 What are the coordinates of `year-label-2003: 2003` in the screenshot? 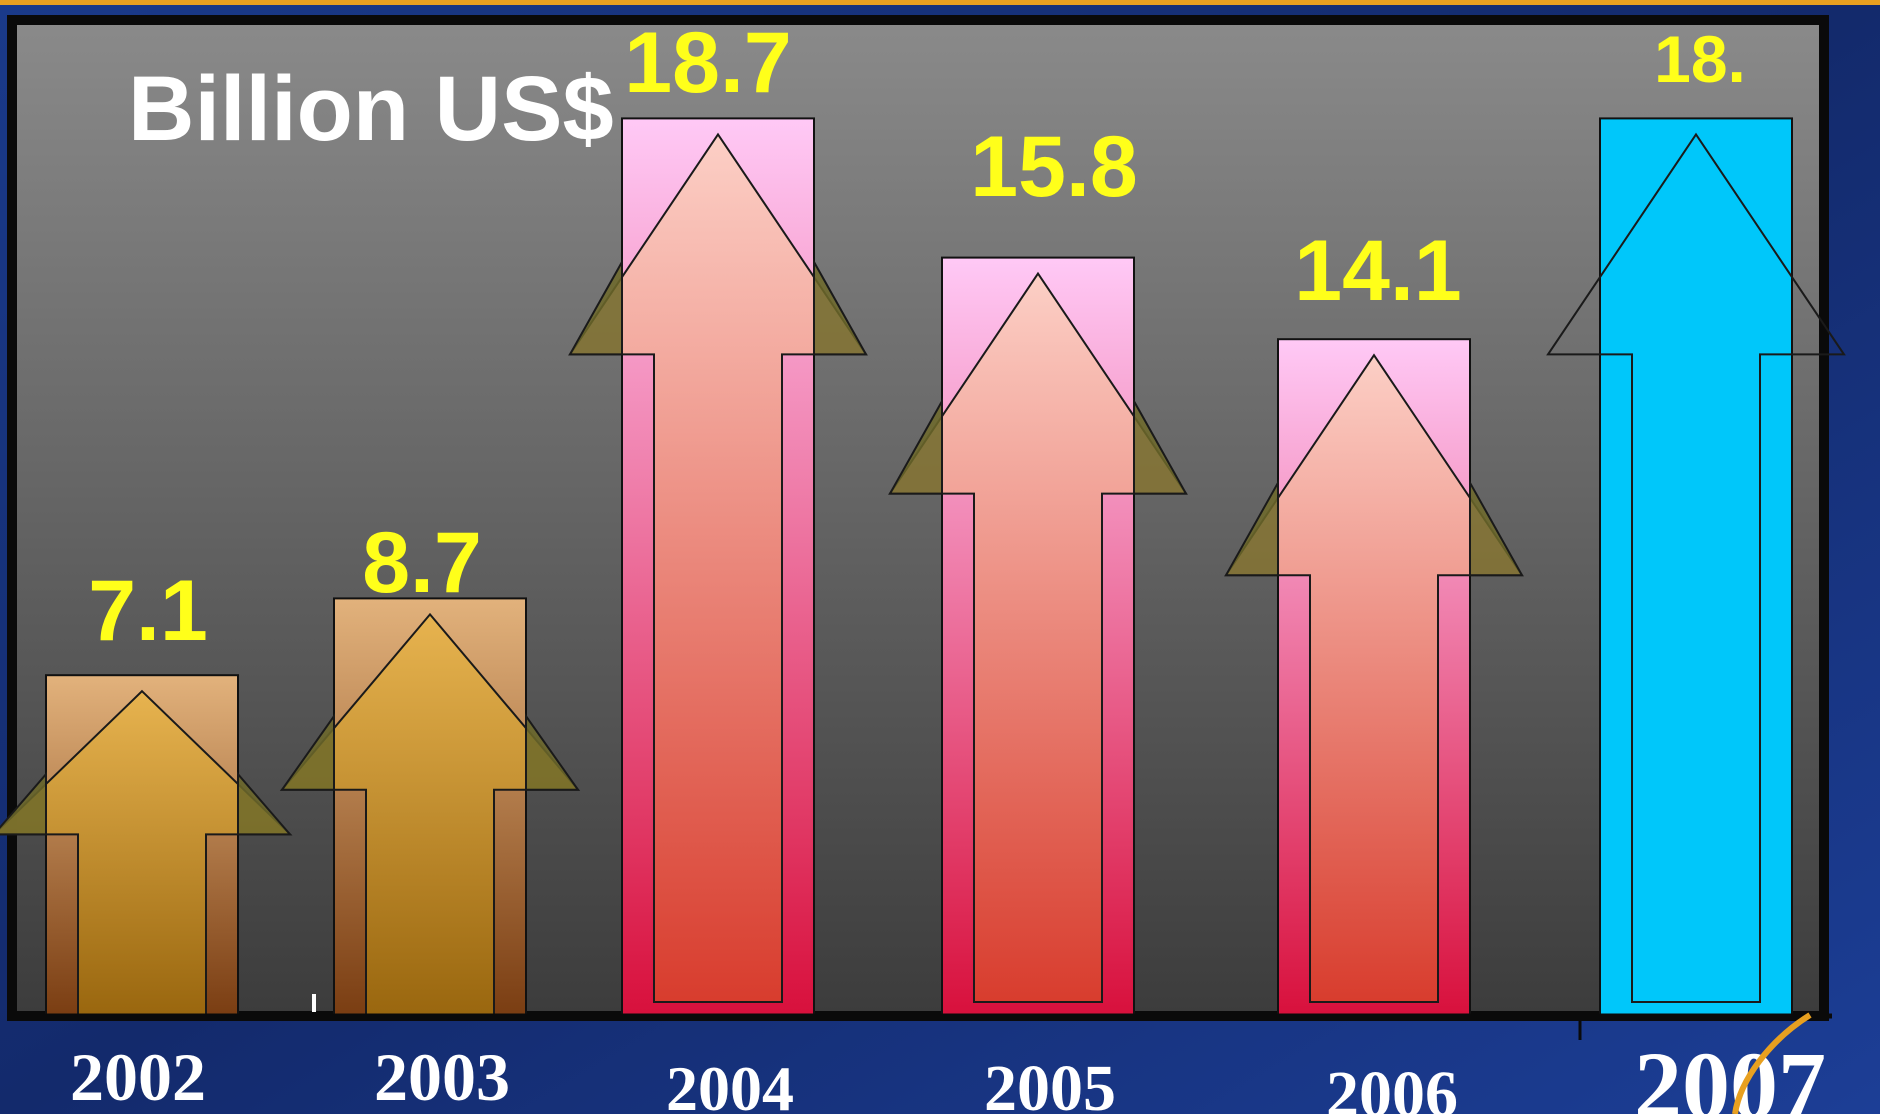 It's located at (442, 1076).